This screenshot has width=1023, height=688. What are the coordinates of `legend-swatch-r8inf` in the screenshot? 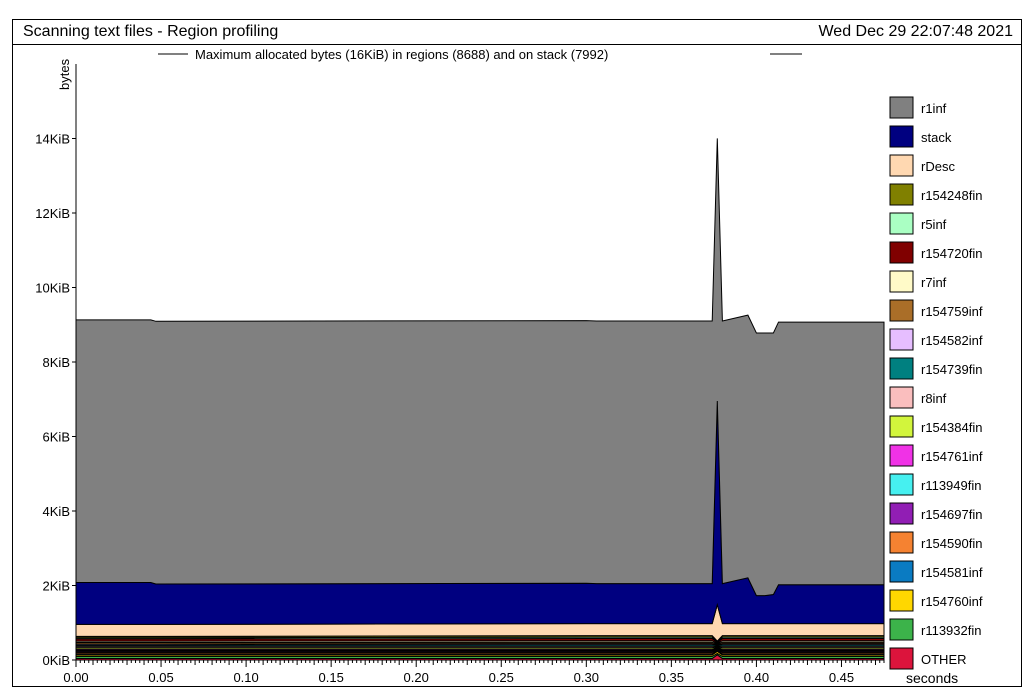 It's located at (901, 397).